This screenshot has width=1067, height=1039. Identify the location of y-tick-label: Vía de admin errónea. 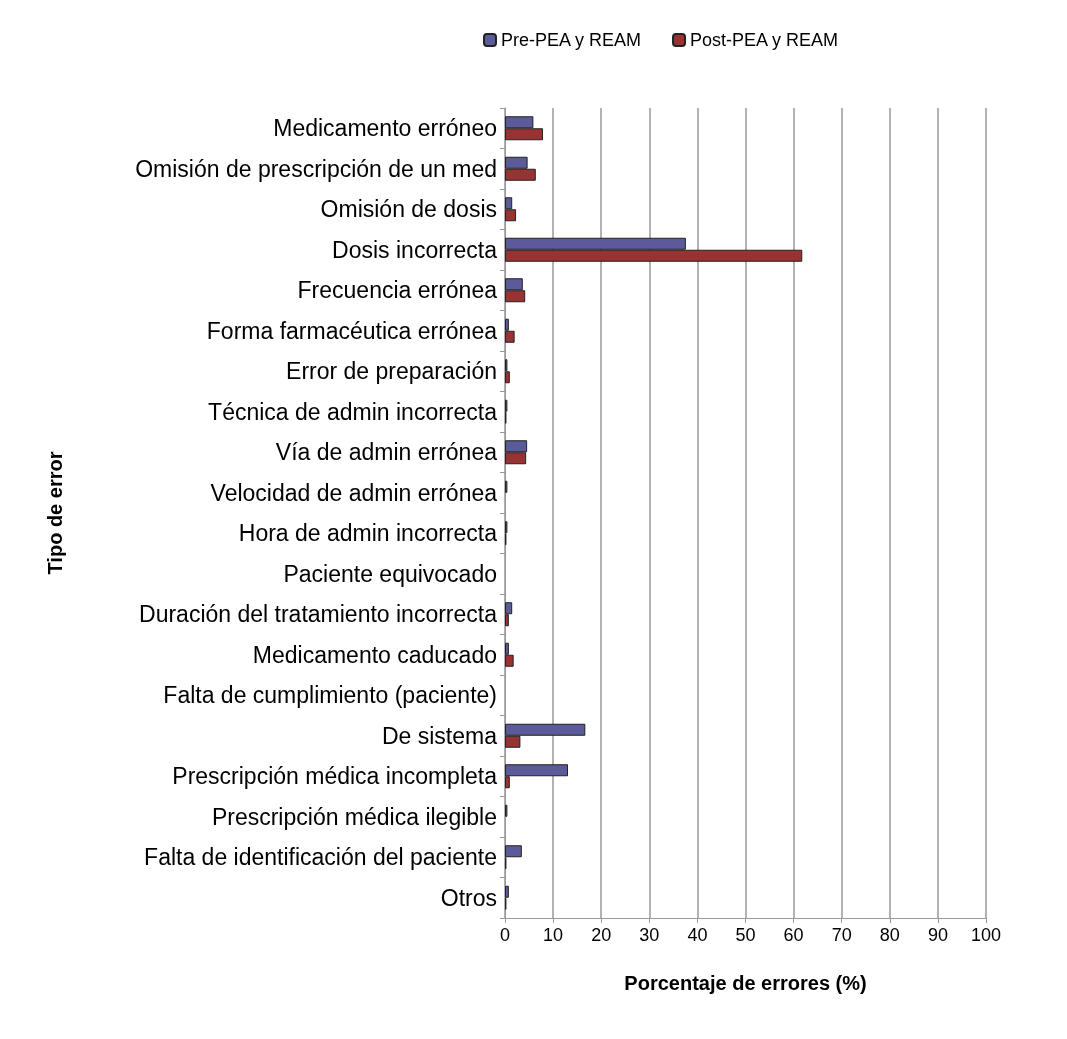
(386, 452).